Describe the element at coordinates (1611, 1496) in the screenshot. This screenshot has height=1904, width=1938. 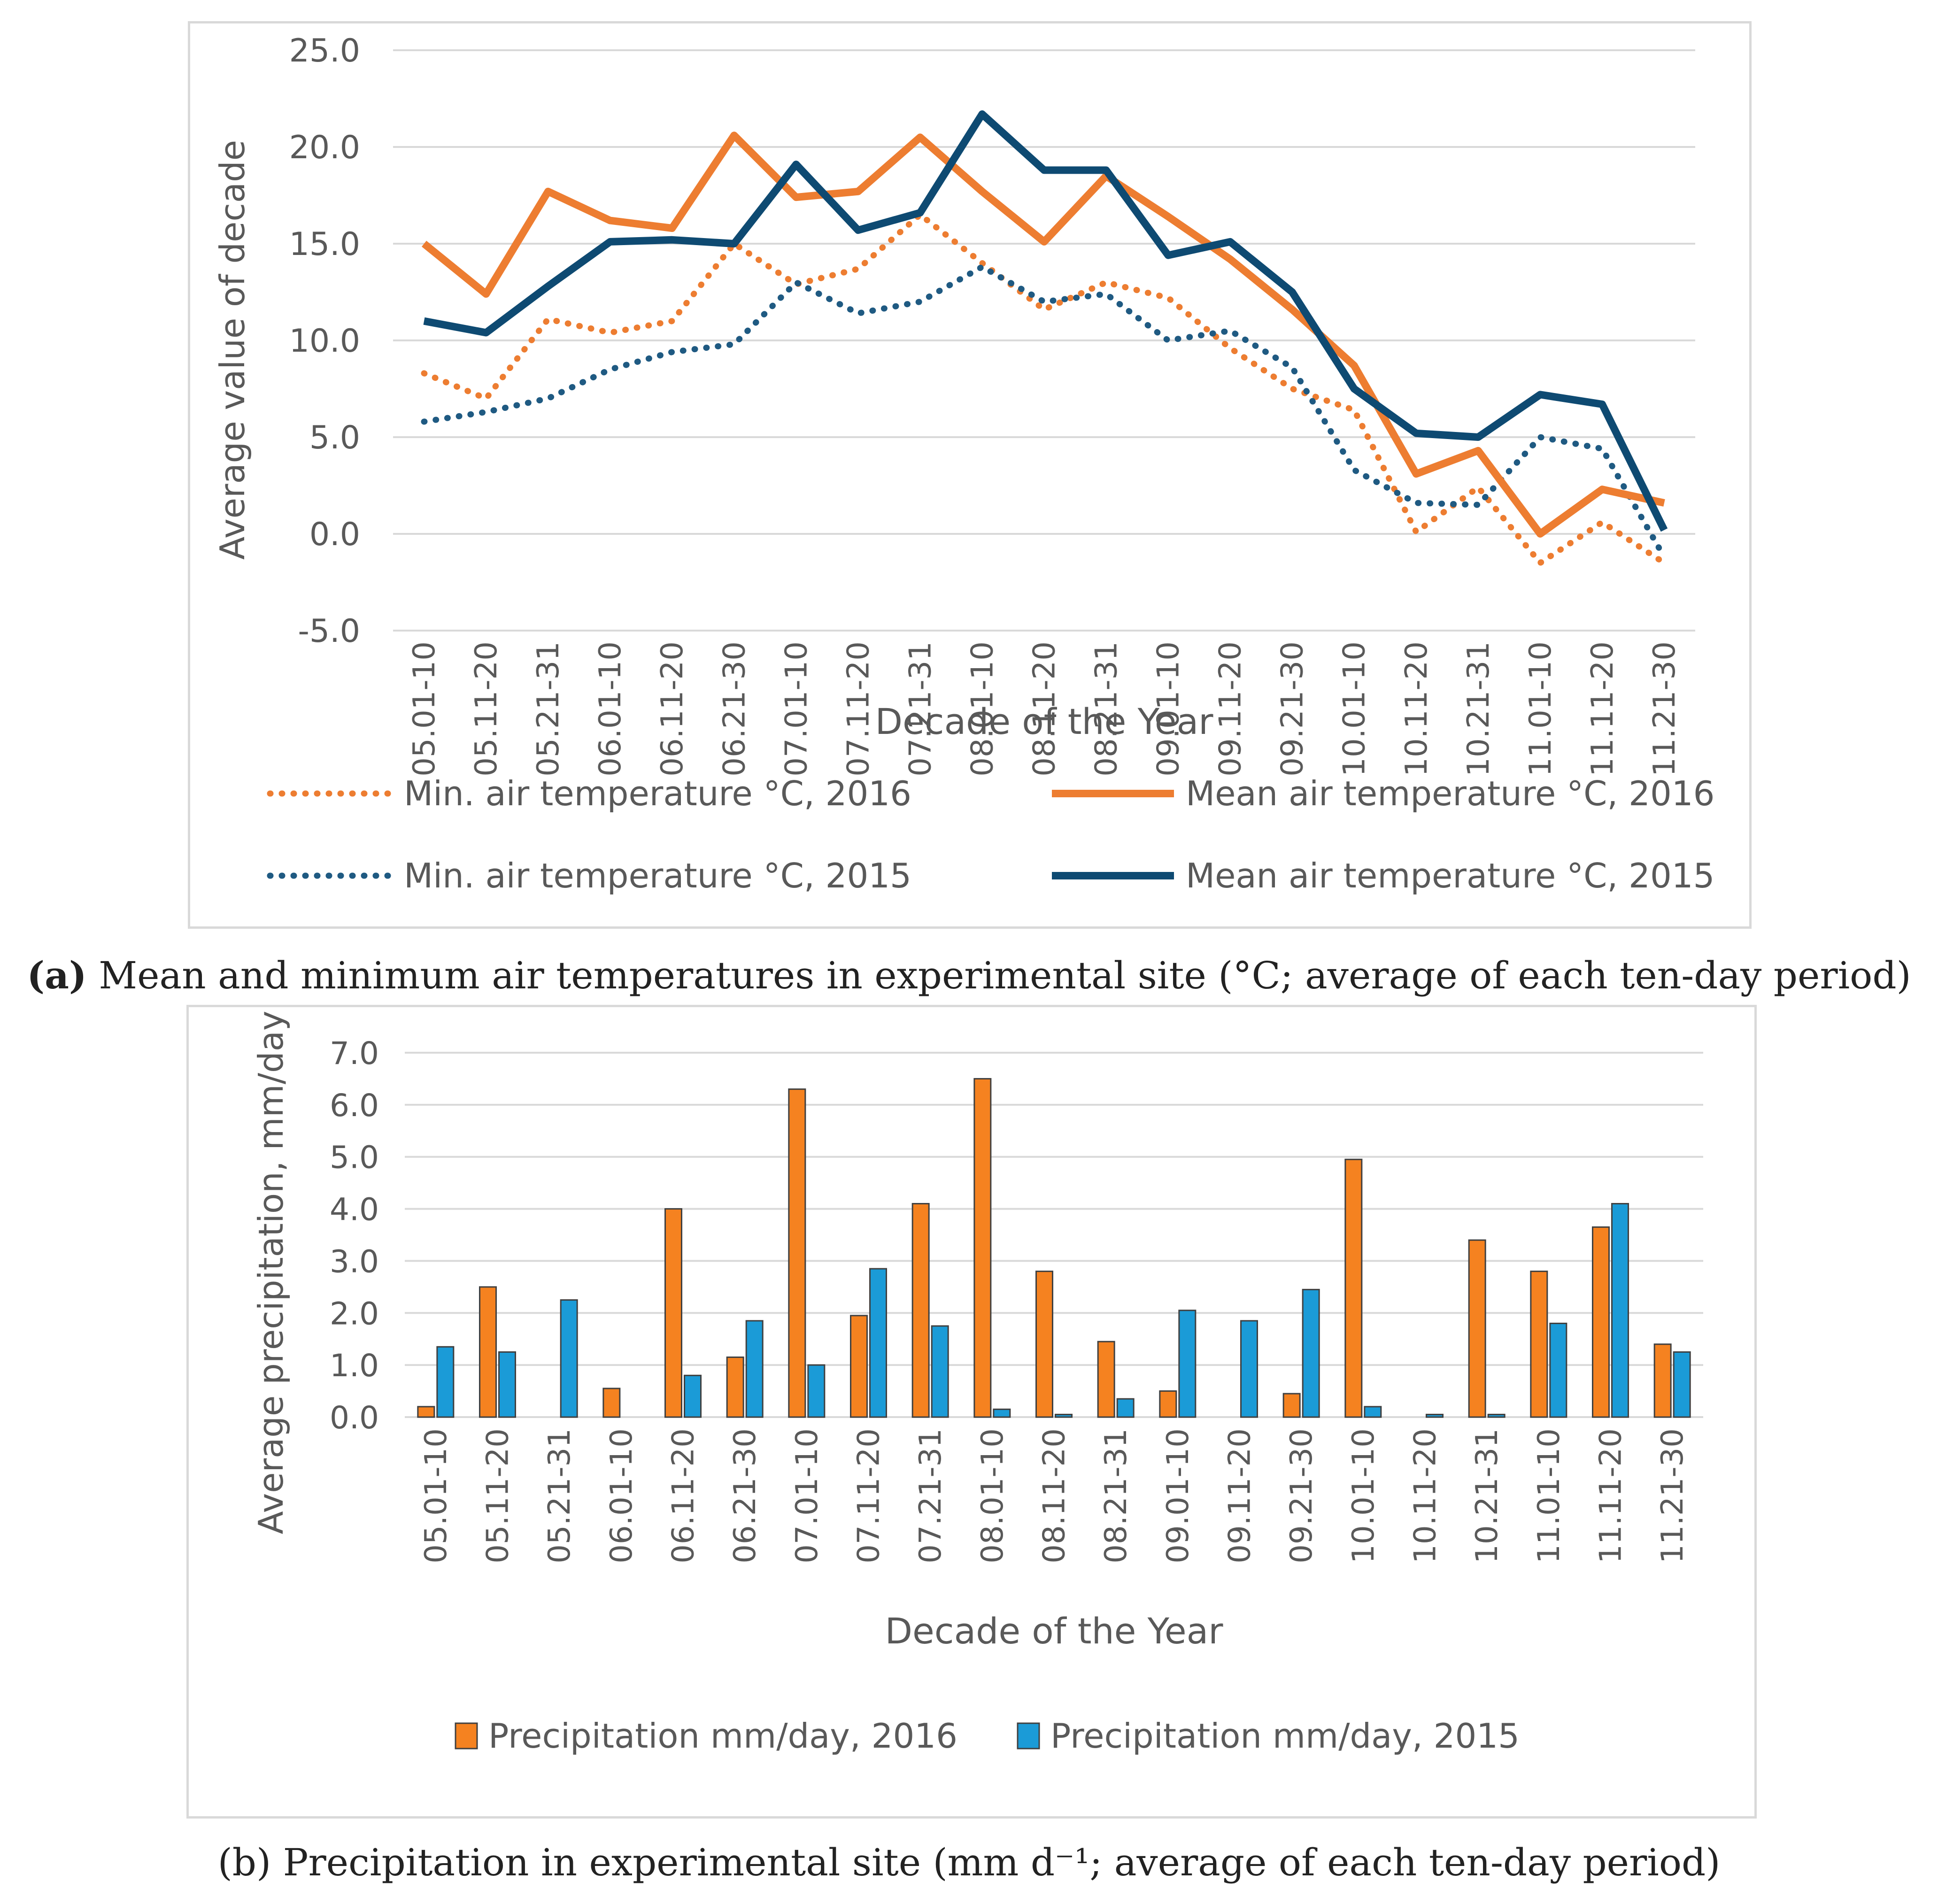
I see `x-tick-label: 11.11-20` at that location.